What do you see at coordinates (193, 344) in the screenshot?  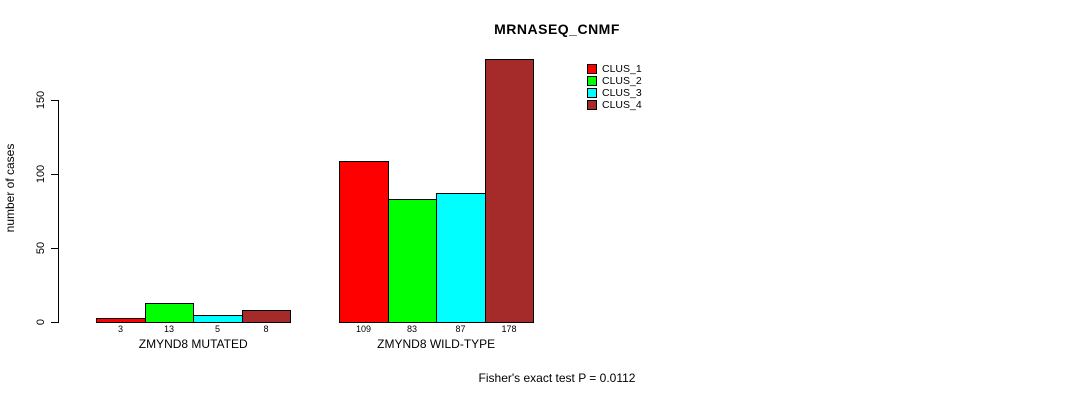 I see `group-label: ZMYND8 MUTATED` at bounding box center [193, 344].